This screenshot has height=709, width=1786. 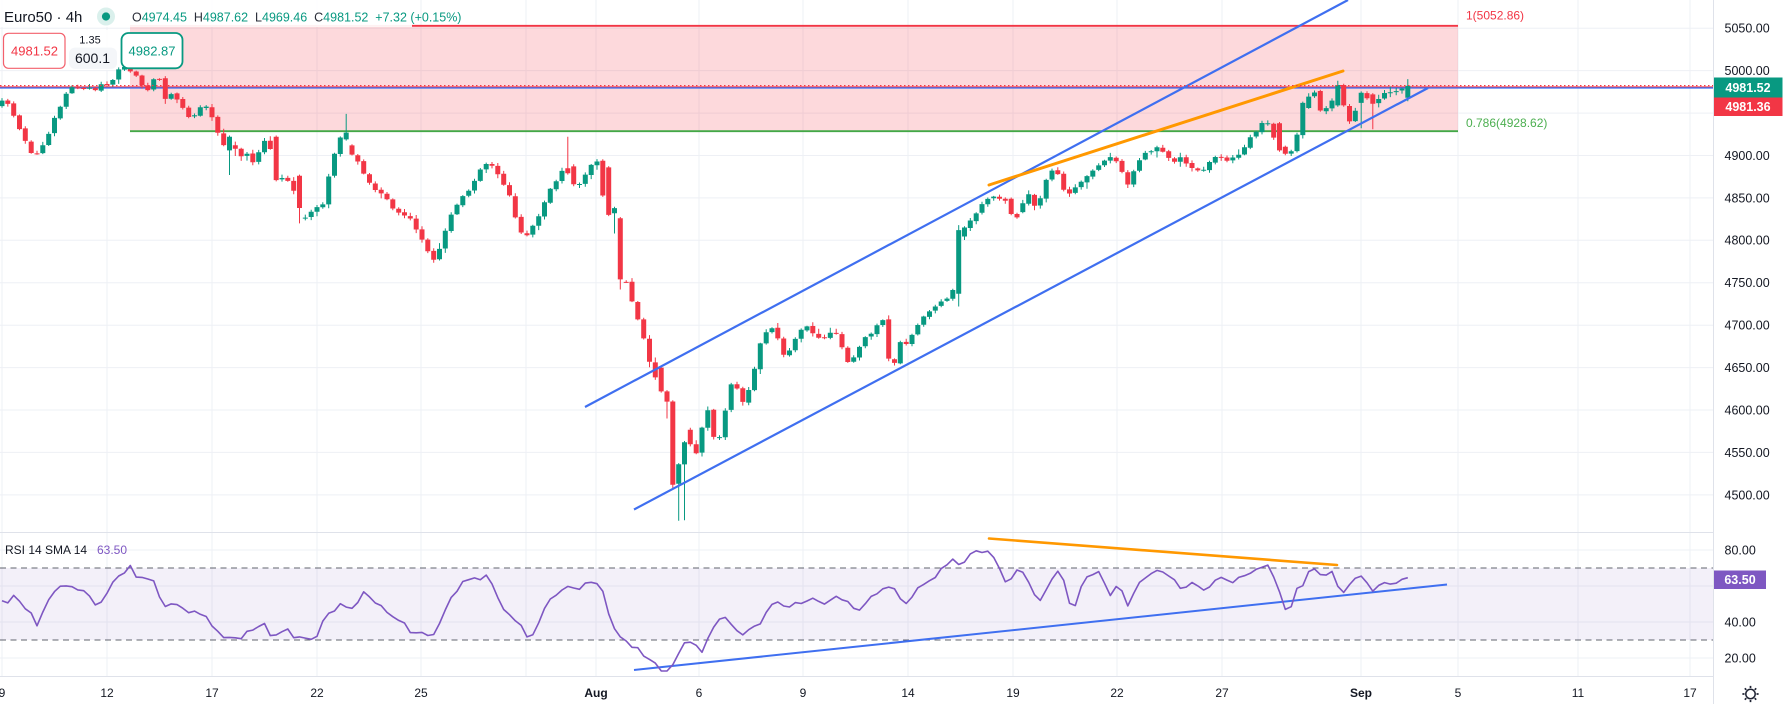 I want to click on svg-text: 4900.00, so click(x=1747, y=156).